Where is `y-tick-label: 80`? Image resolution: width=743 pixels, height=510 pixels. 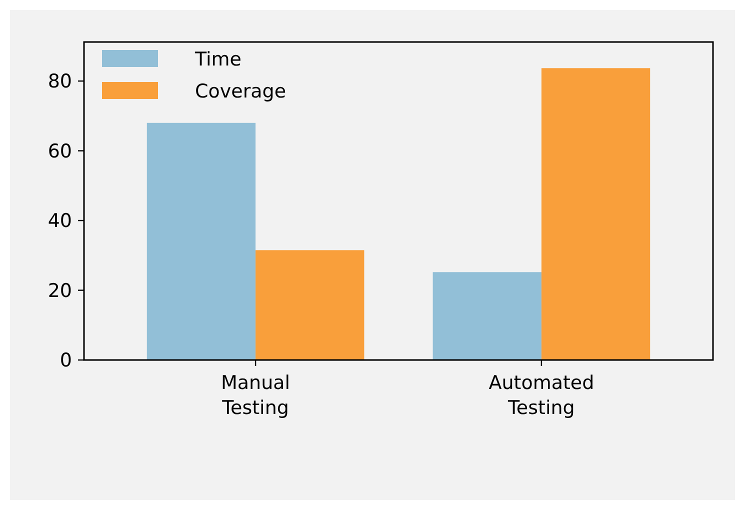 y-tick-label: 80 is located at coordinates (60, 81).